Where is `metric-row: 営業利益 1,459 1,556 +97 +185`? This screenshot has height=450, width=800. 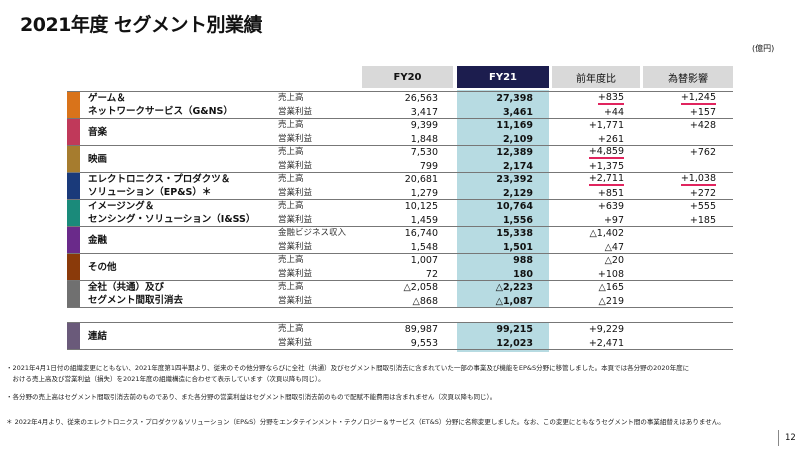
metric-row: 営業利益 1,459 1,556 +97 +185 is located at coordinates (400, 221).